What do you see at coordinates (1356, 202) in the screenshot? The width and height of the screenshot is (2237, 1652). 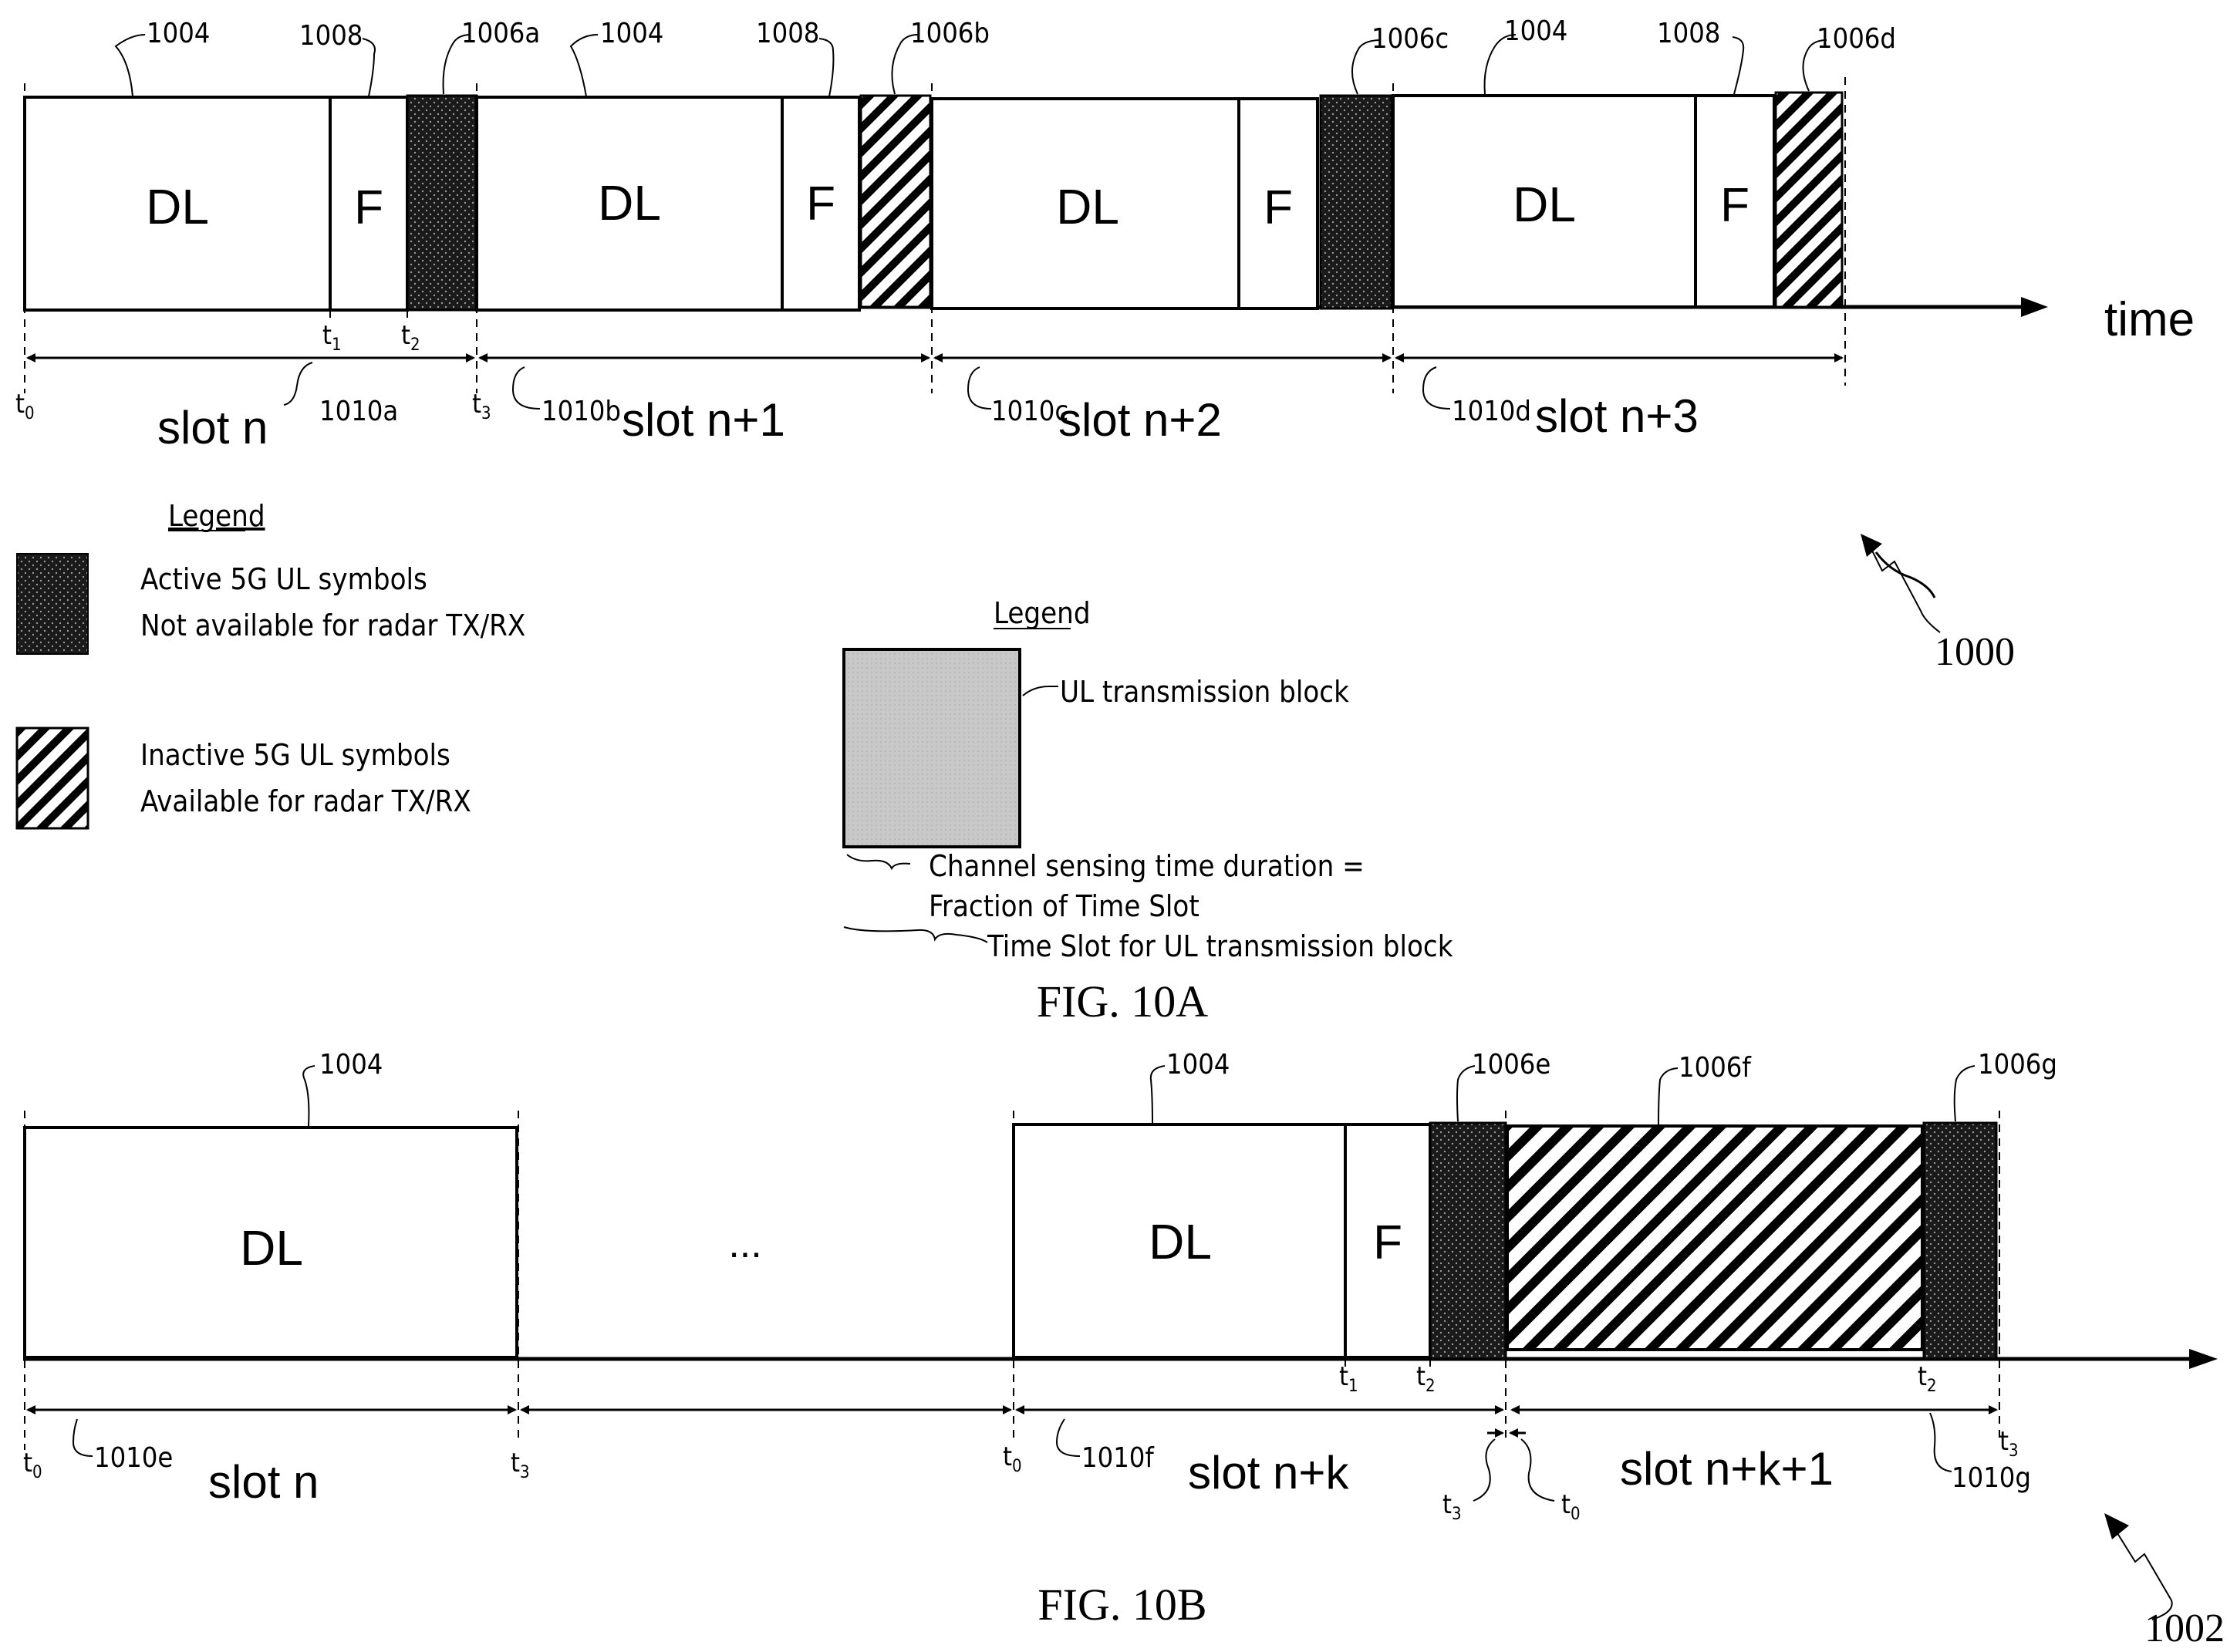 I see `active-ul-block-1006c` at bounding box center [1356, 202].